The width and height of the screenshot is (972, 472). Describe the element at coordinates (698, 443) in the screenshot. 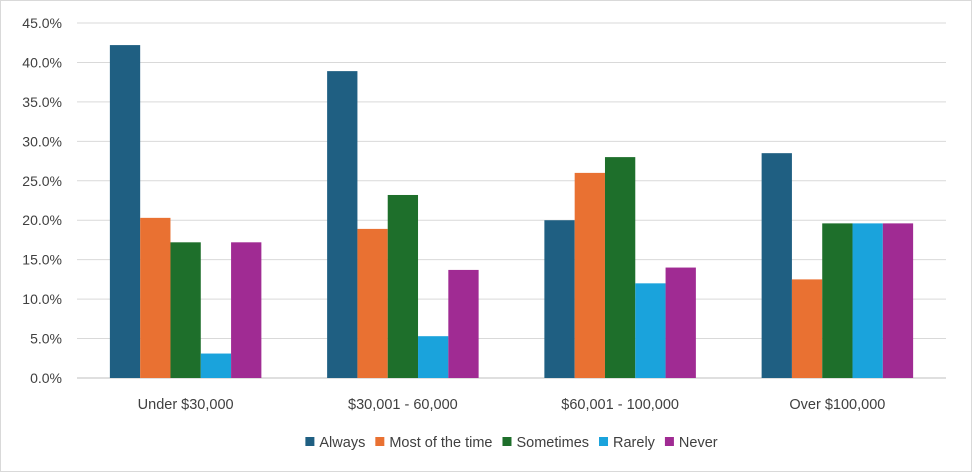

I see `legend-label: Never` at that location.